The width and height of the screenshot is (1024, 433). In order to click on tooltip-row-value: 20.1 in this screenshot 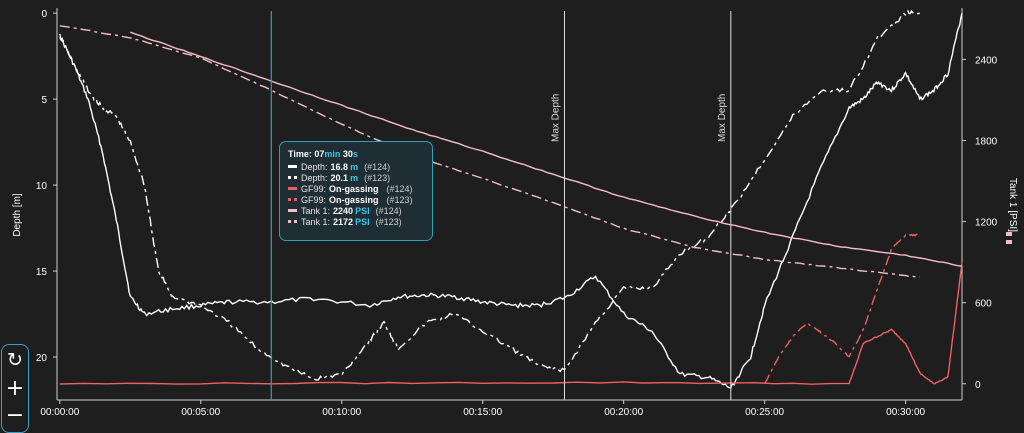, I will do `click(339, 177)`.